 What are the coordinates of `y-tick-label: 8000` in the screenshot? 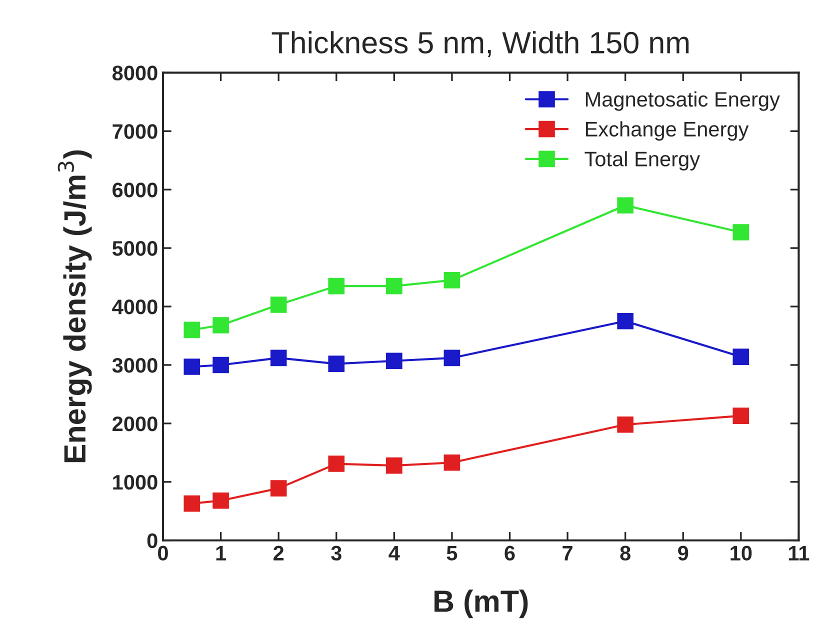 It's located at (135, 73).